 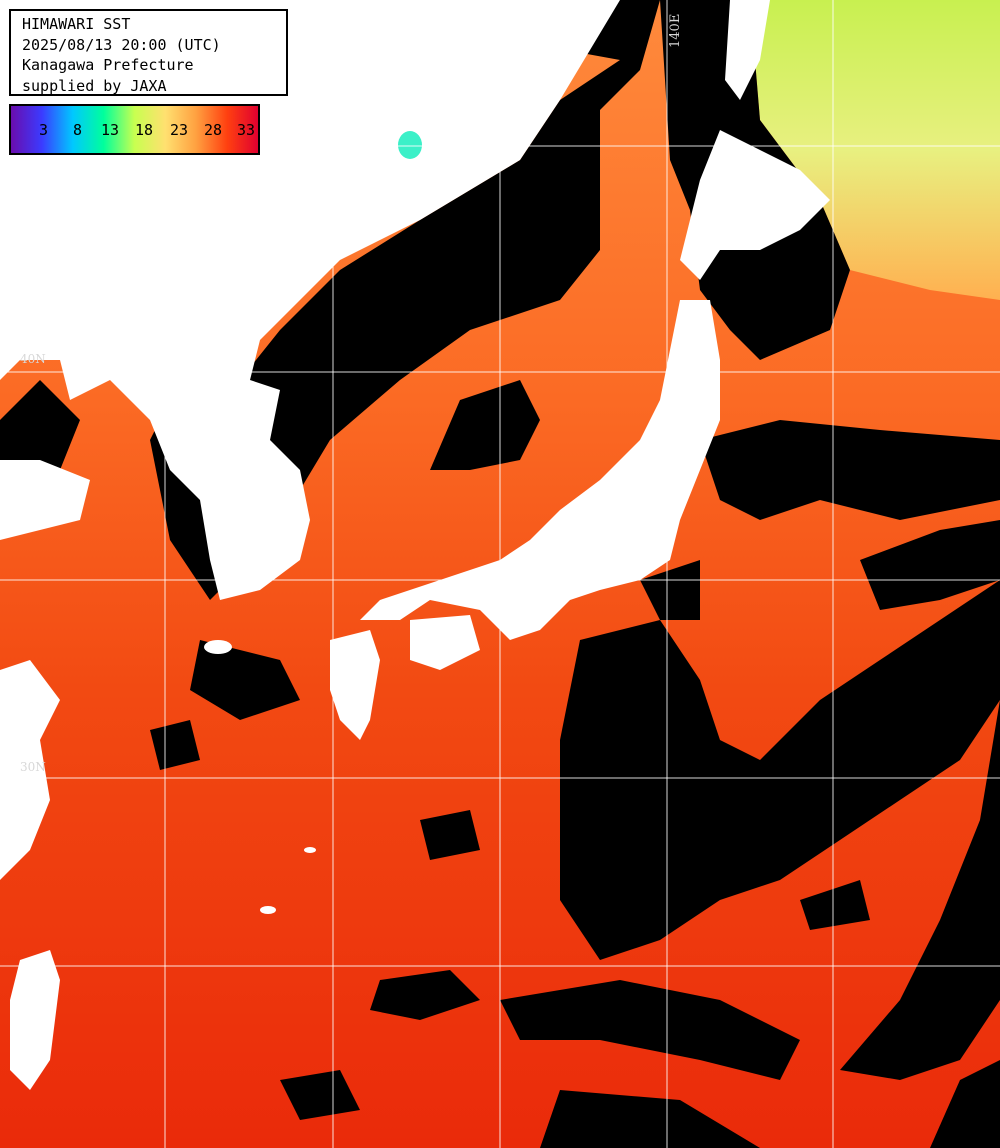 What do you see at coordinates (33, 359) in the screenshot?
I see `latitude-label-40n: 40N` at bounding box center [33, 359].